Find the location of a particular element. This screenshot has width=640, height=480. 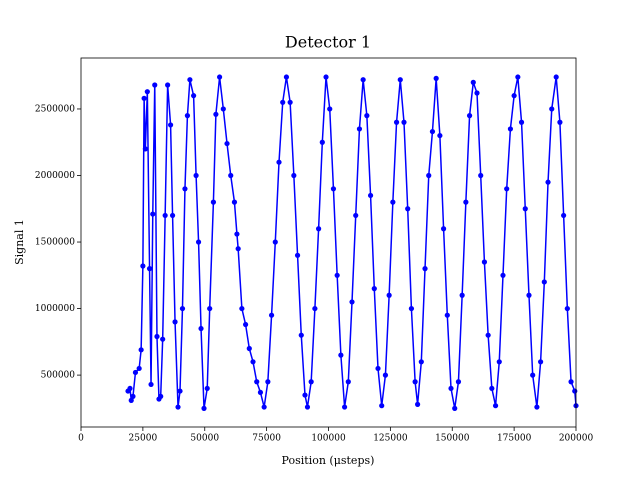

x-axis-label: Position (μsteps) is located at coordinates (328, 460).